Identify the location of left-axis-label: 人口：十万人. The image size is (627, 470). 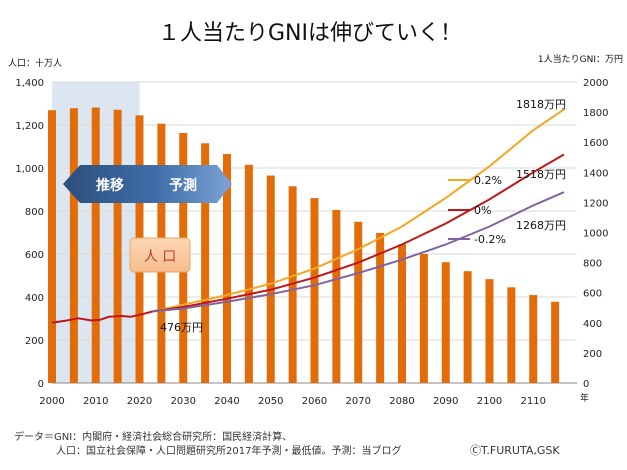
(35, 63).